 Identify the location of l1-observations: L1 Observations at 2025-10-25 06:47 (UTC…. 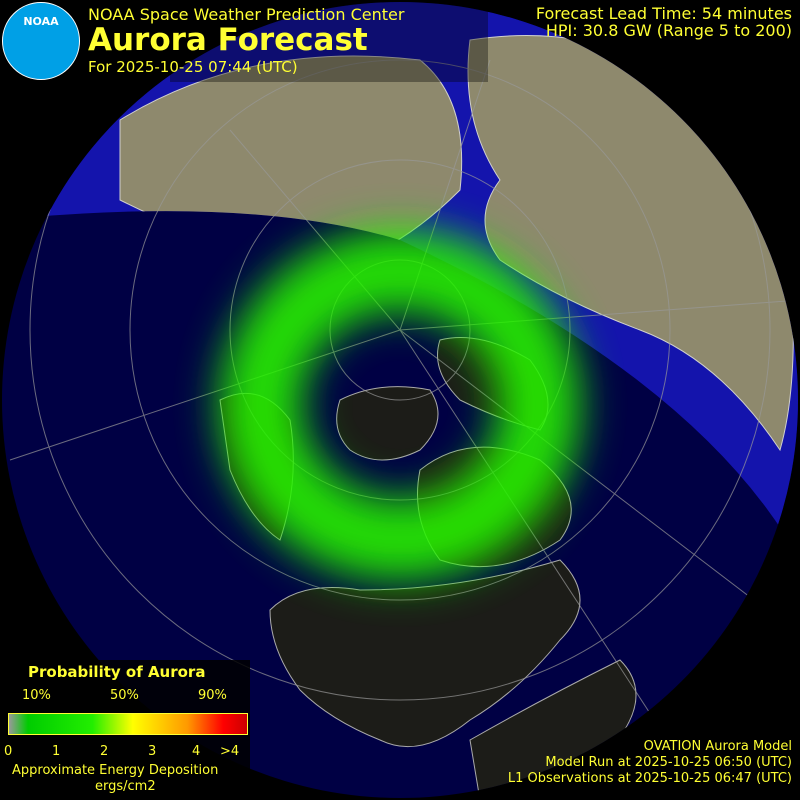
(649, 778).